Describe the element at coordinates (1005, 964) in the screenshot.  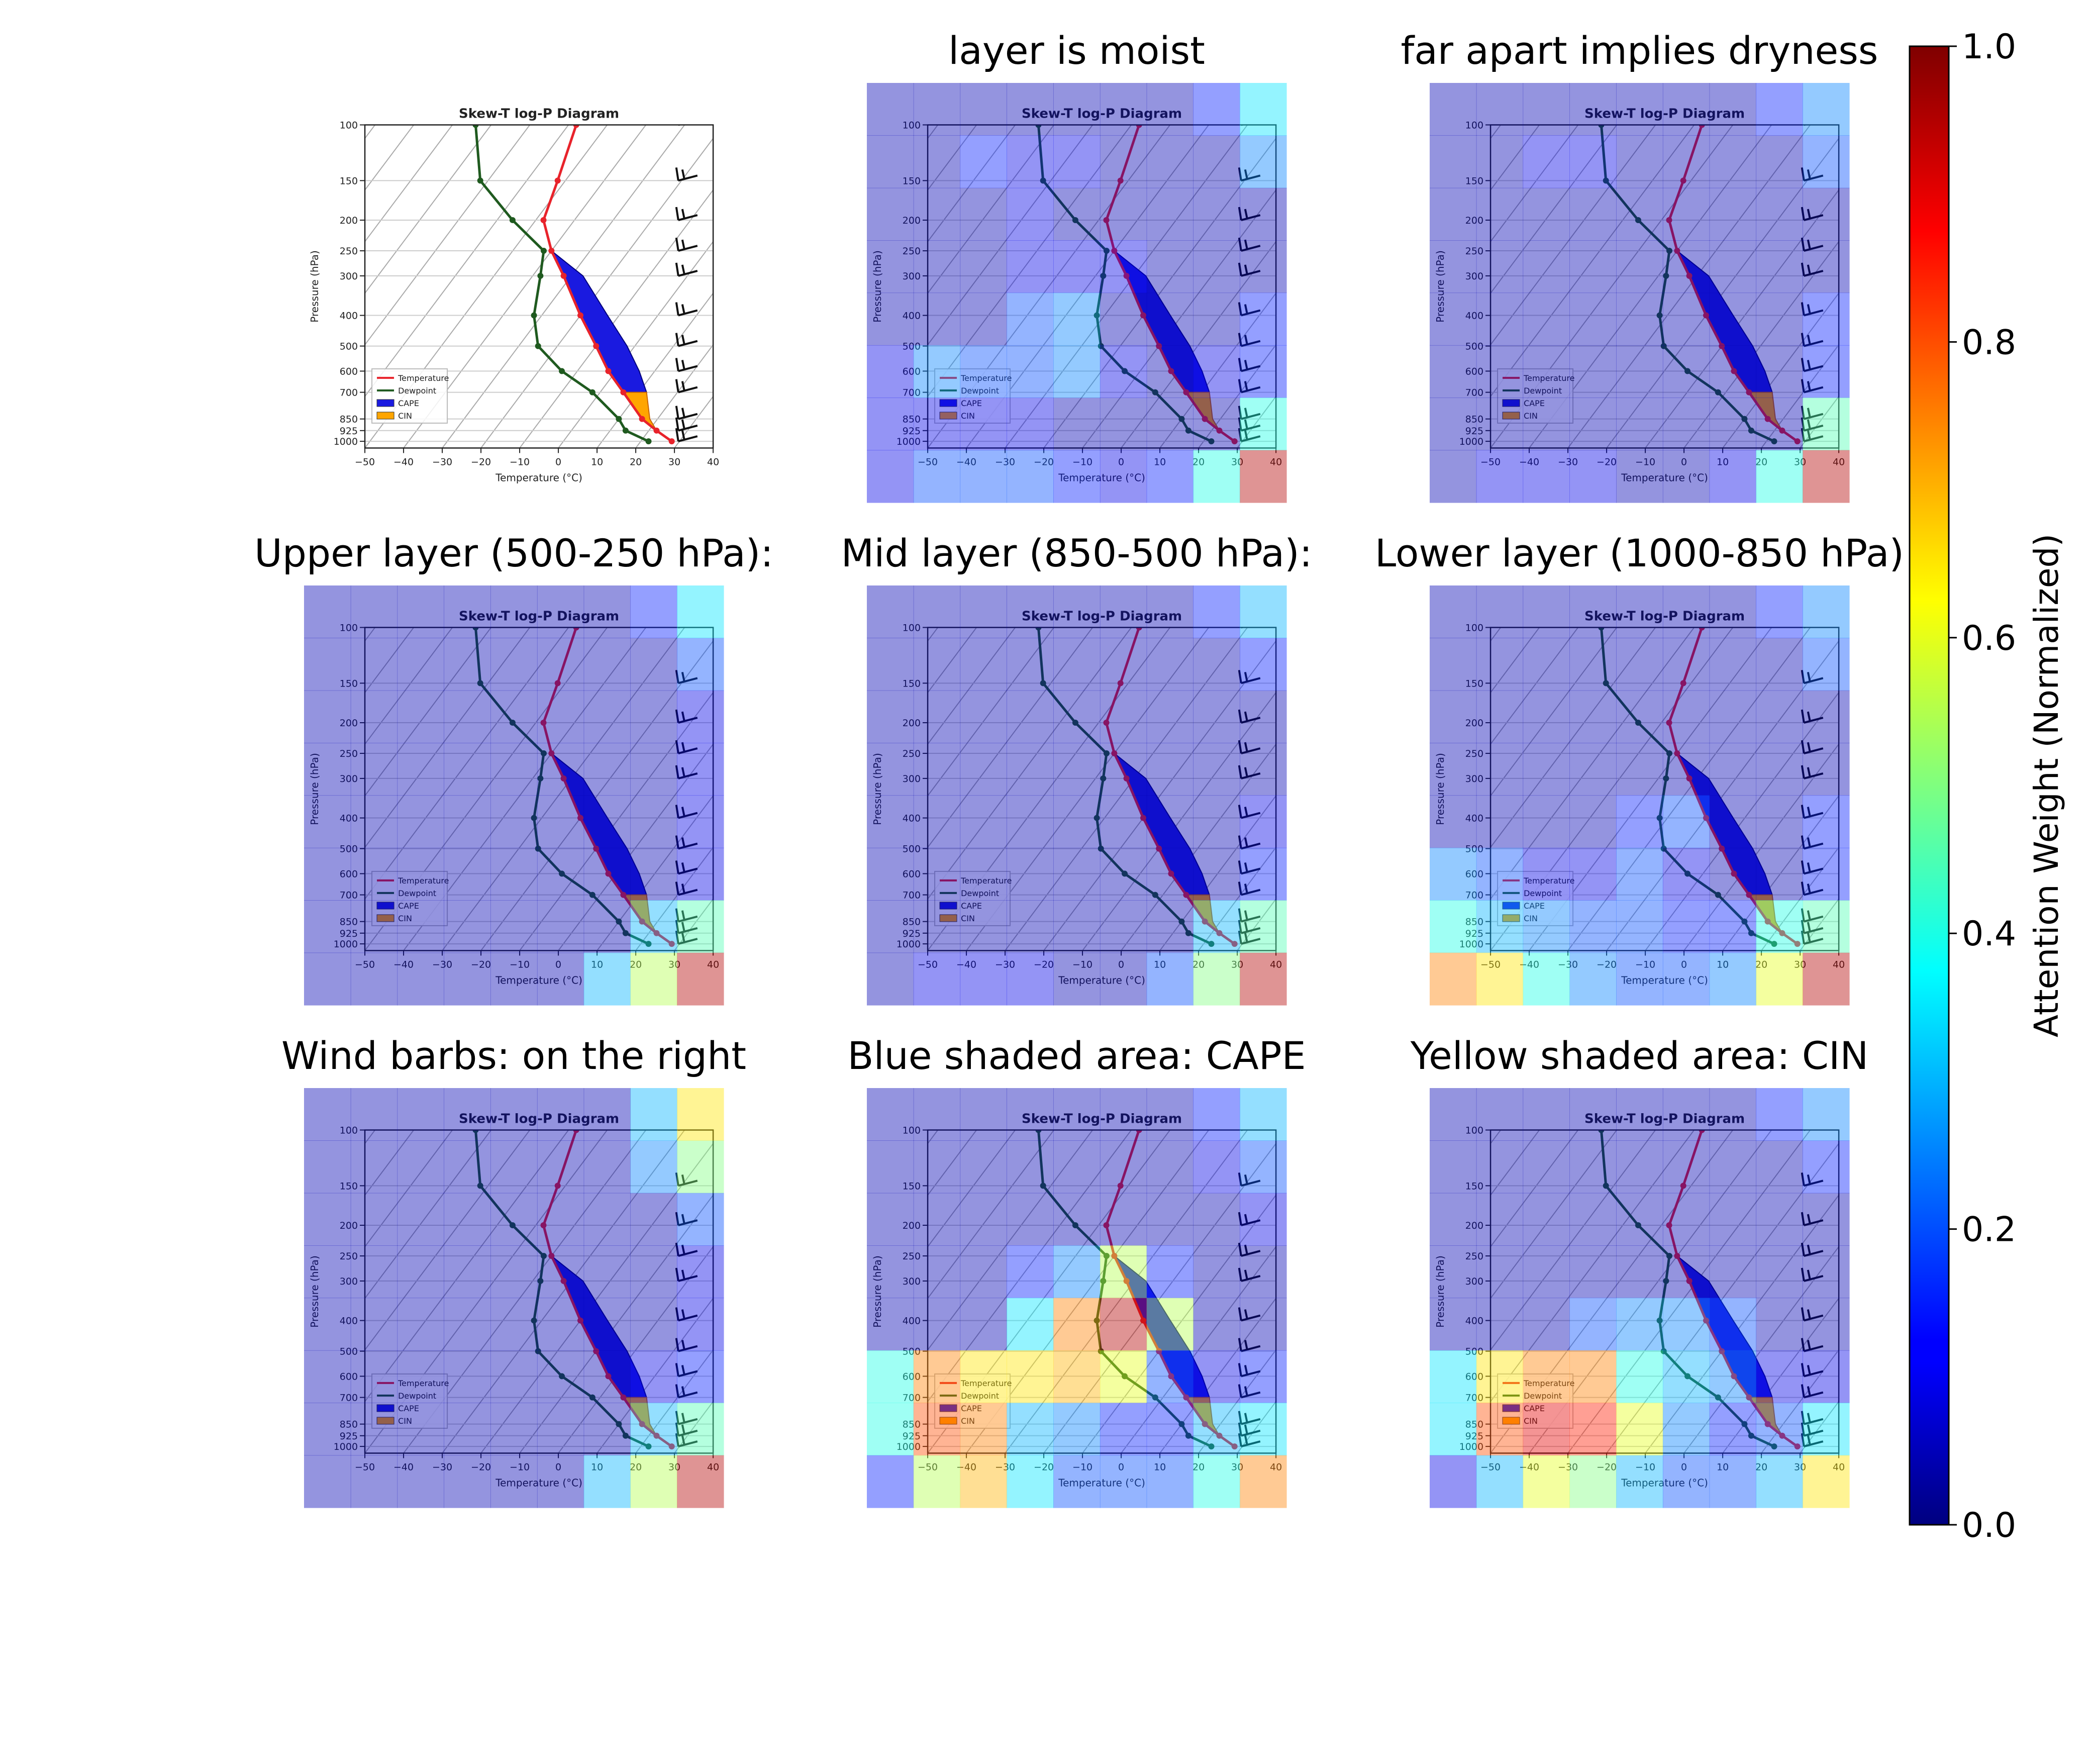
I see `temperature-tick-label: −30` at that location.